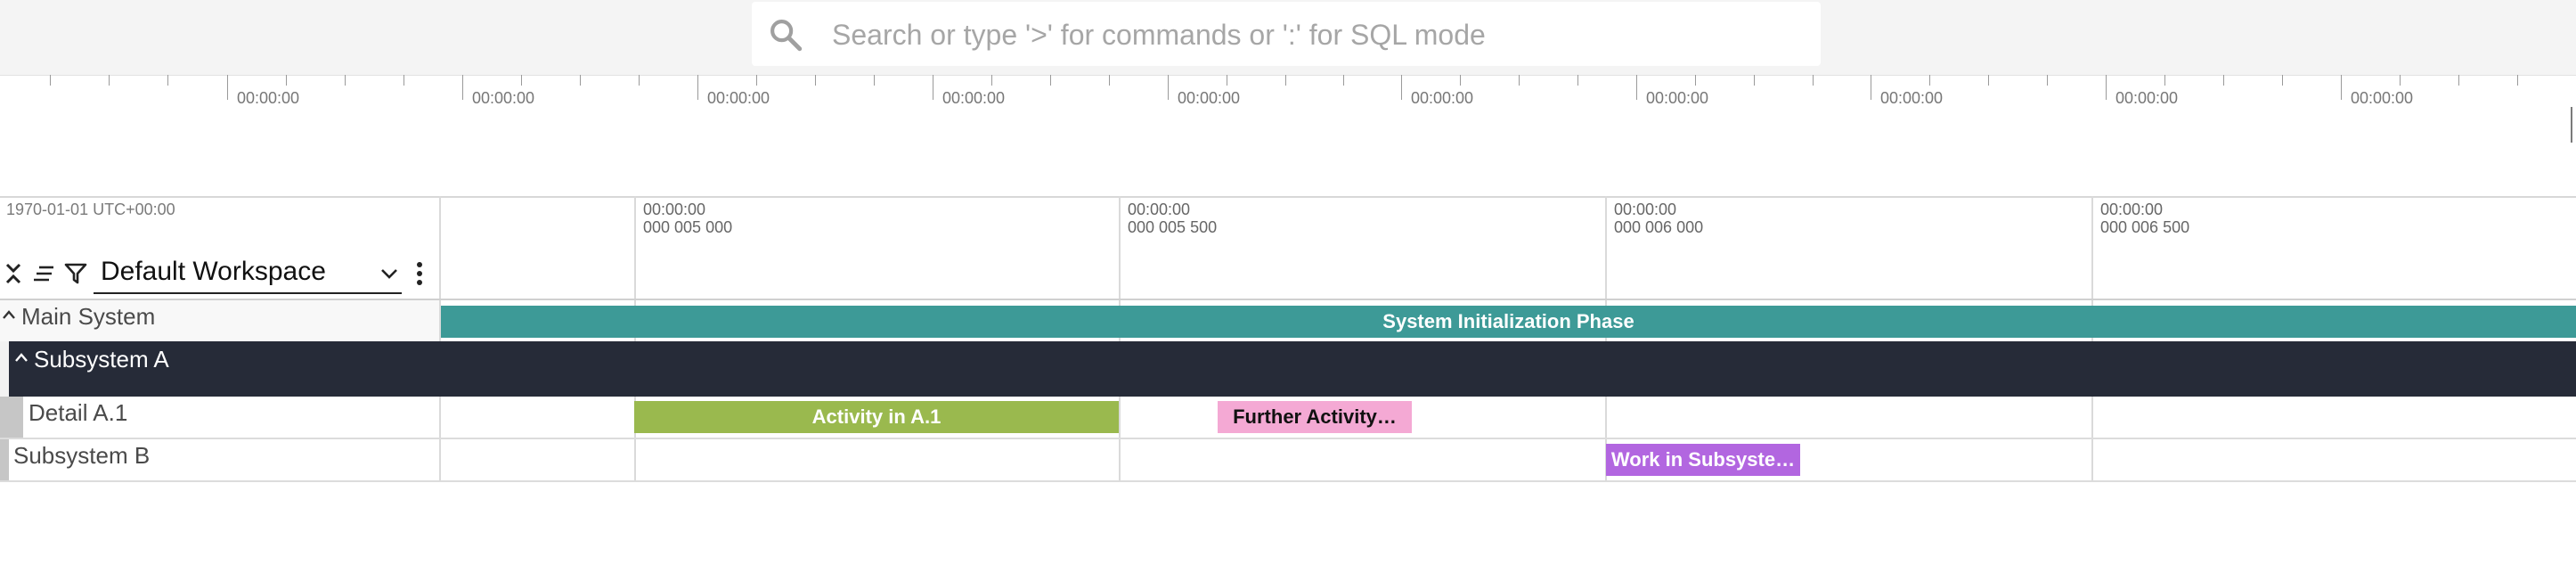 This screenshot has height=565, width=2576. Describe the element at coordinates (76, 273) in the screenshot. I see `filter-icon` at that location.